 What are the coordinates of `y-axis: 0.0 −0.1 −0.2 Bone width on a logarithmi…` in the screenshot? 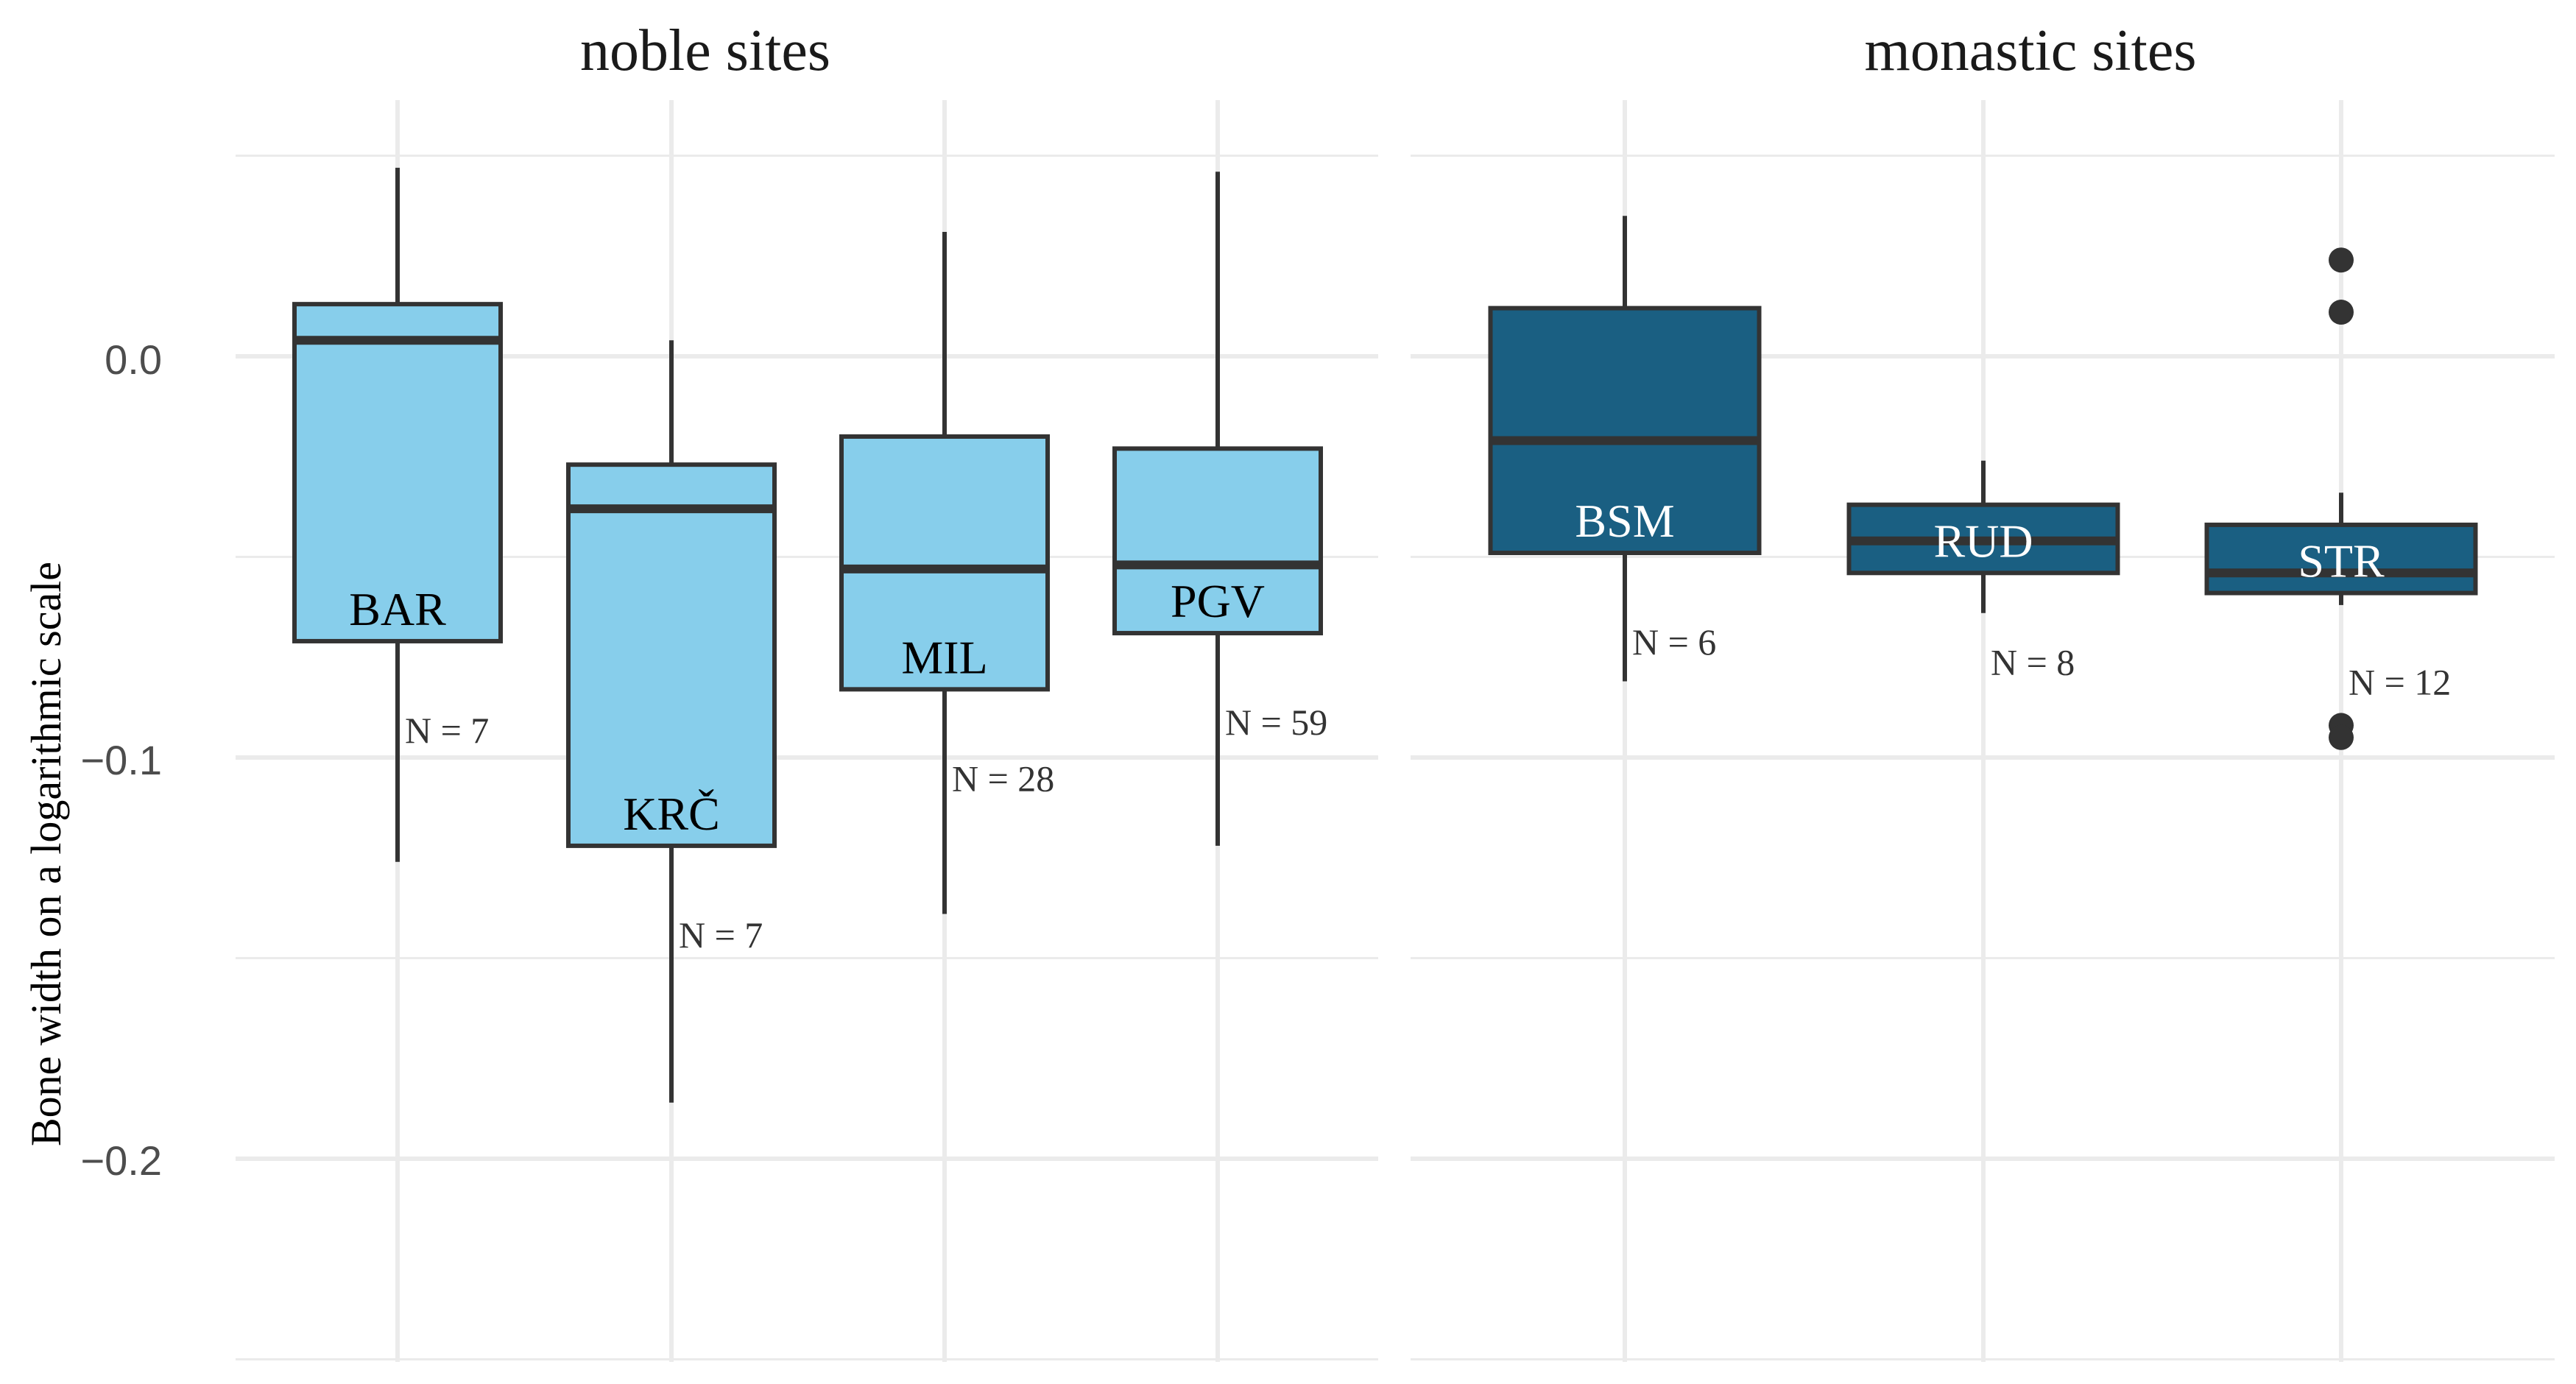 It's located at (92, 760).